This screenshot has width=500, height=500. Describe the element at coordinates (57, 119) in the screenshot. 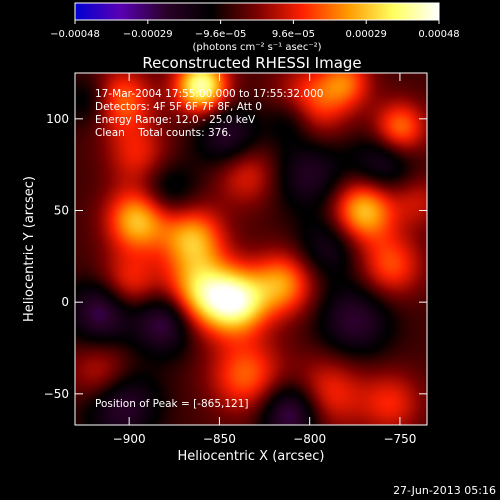

I see `y-tick-label: 100` at that location.